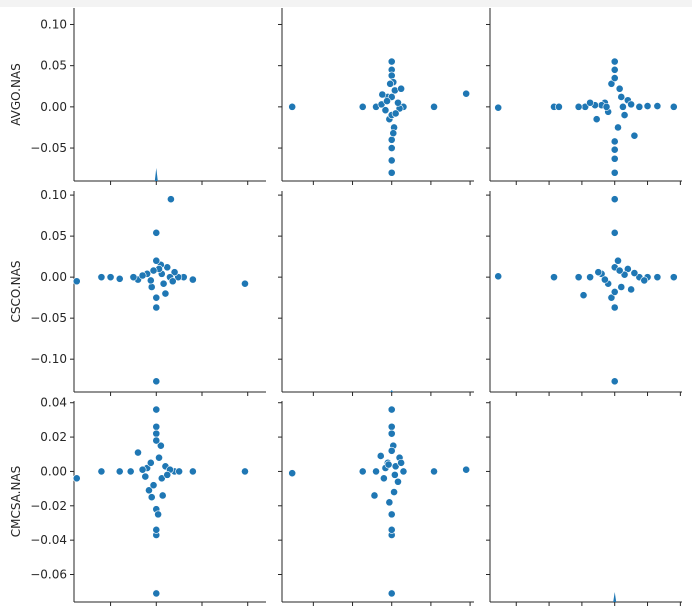 The height and width of the screenshot is (611, 692). Describe the element at coordinates (137, 96) in the screenshot. I see `panel-0-0: −0.05 0.00 0.05 0.10 AVGO.NAS` at that location.